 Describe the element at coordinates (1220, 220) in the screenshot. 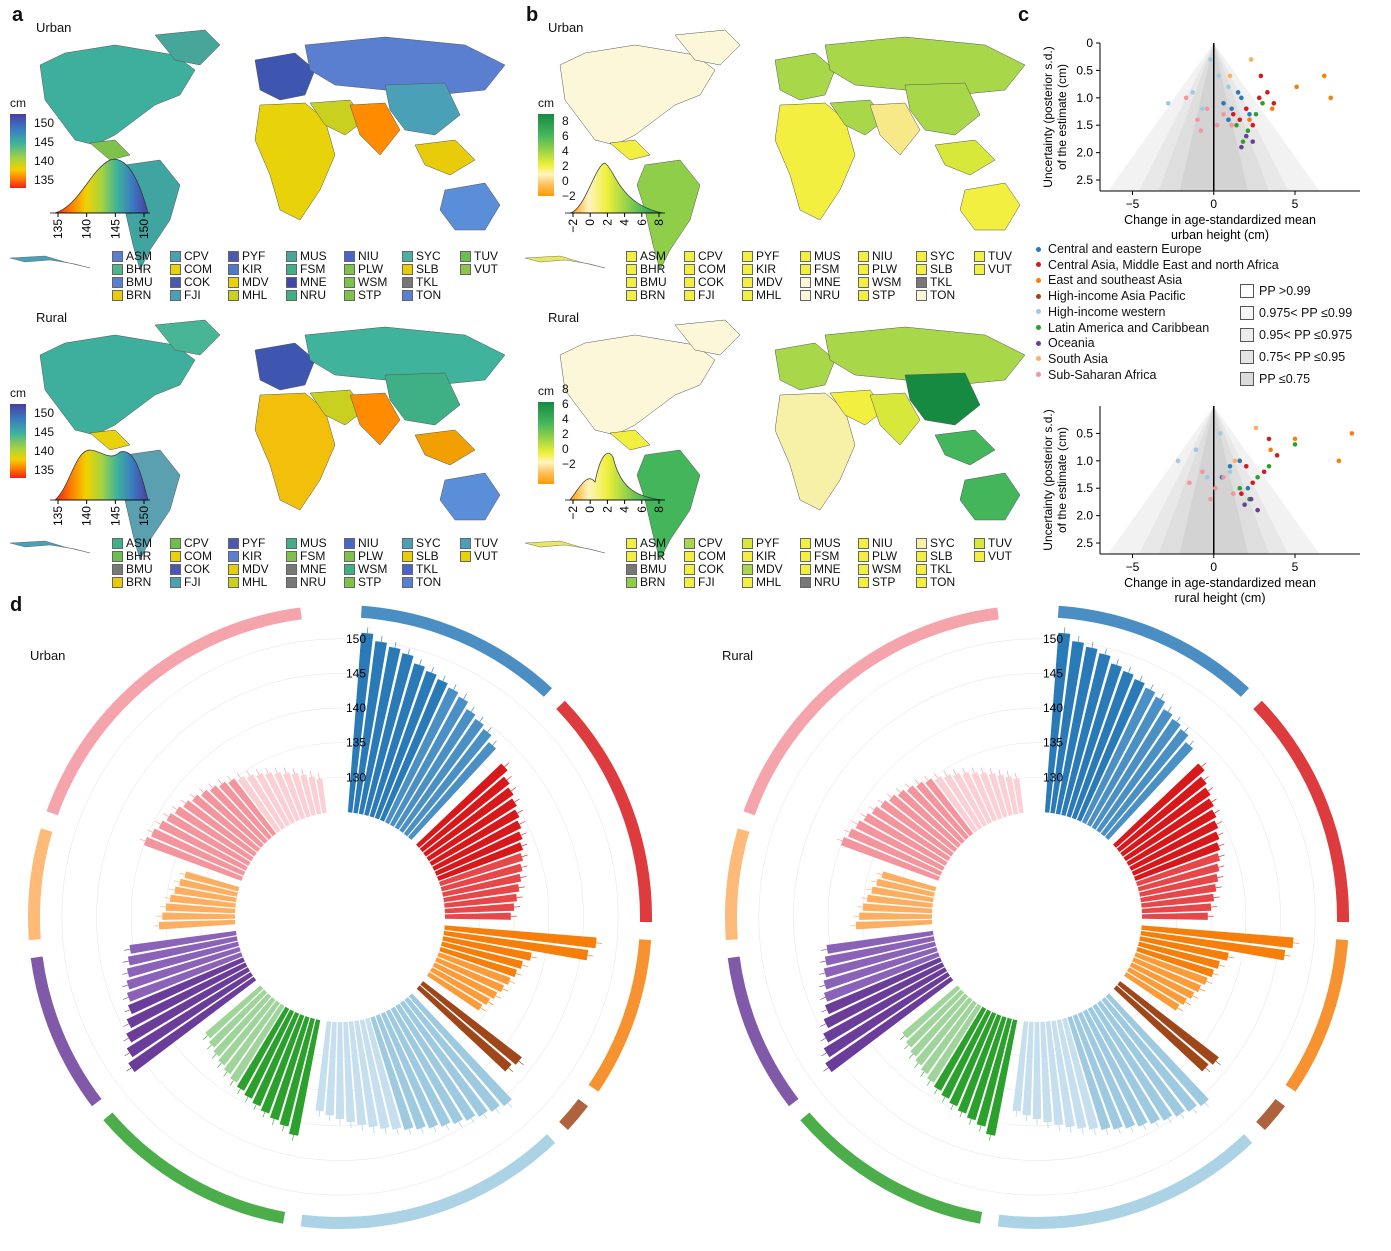

I see `x-axis-label: Change in age-standardized mean` at that location.